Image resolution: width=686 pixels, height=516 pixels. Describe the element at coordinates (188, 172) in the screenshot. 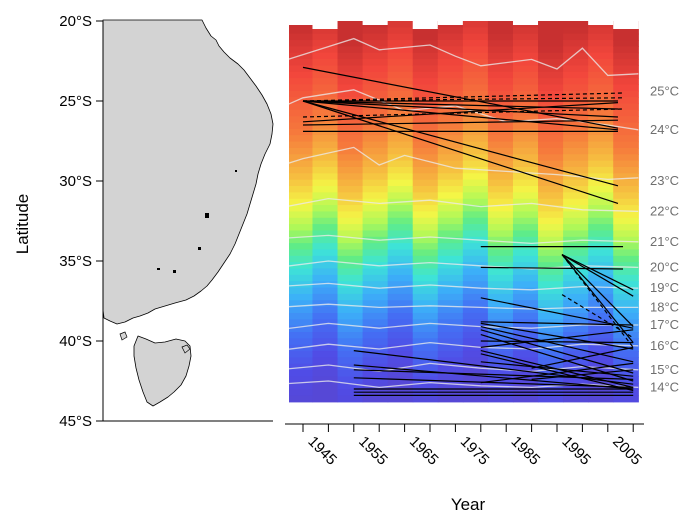

I see `mainland-australia` at that location.